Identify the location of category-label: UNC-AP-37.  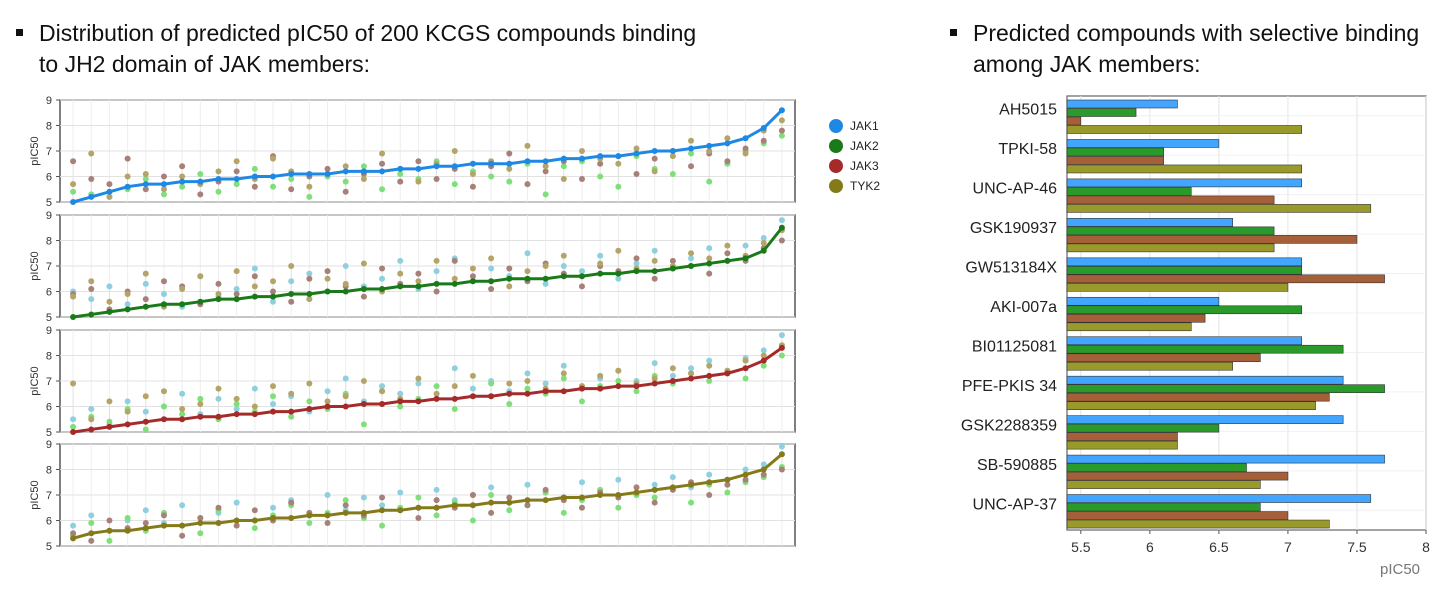
(1015, 504).